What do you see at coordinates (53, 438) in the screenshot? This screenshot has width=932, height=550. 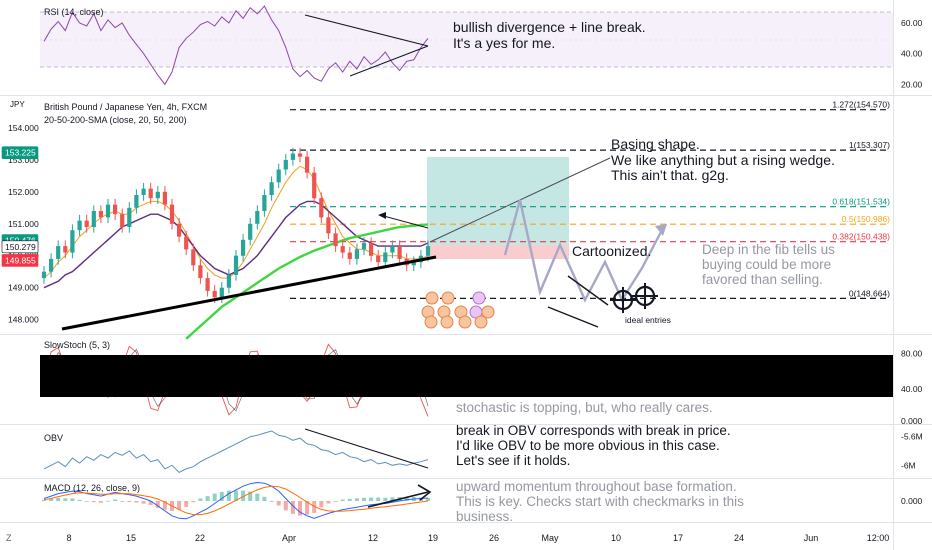 I see `obv-legend: OBV` at bounding box center [53, 438].